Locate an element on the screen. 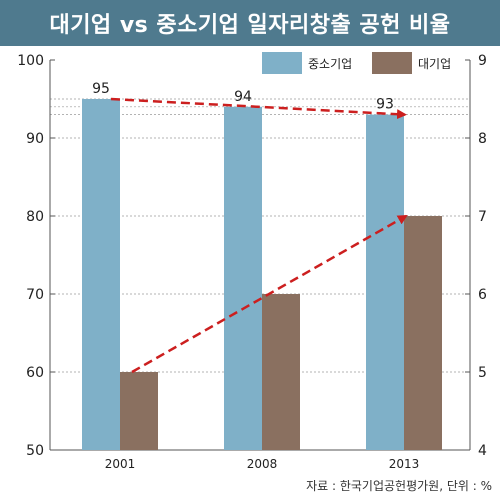  data-label-2001: 95 is located at coordinates (101, 89).